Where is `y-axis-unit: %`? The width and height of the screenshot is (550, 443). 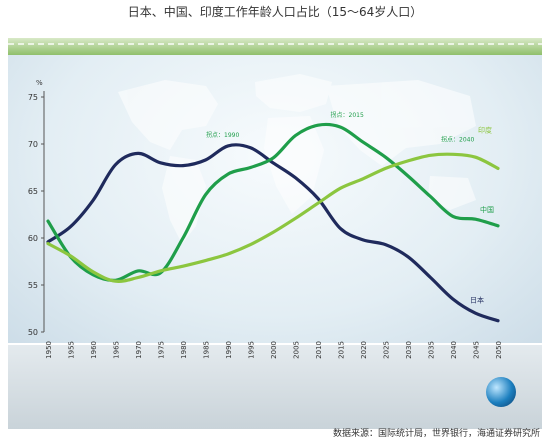
y-axis-unit: % is located at coordinates (39, 83).